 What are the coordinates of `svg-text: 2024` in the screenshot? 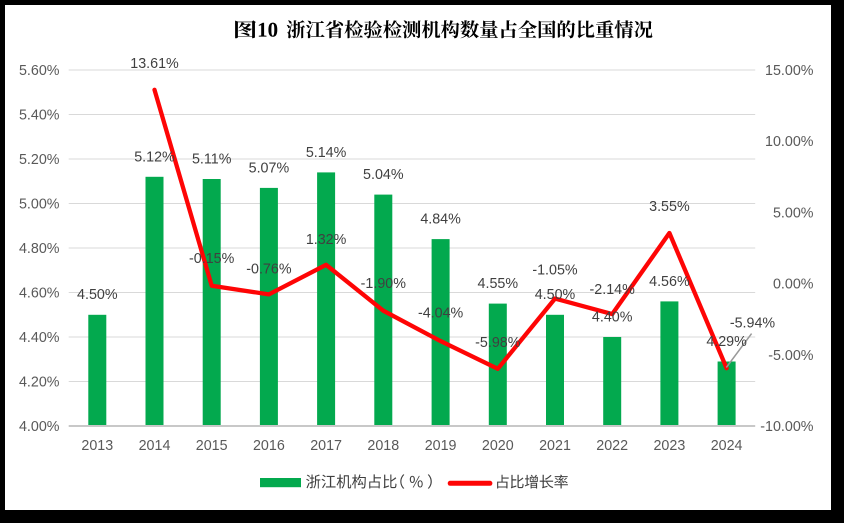 It's located at (727, 446).